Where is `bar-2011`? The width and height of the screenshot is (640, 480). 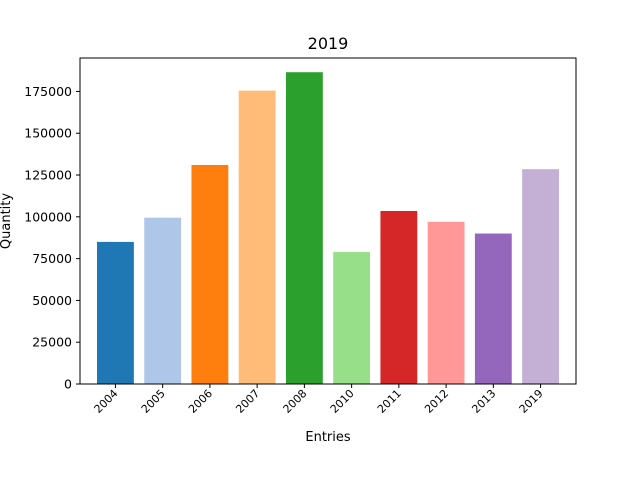 bar-2011 is located at coordinates (399, 297).